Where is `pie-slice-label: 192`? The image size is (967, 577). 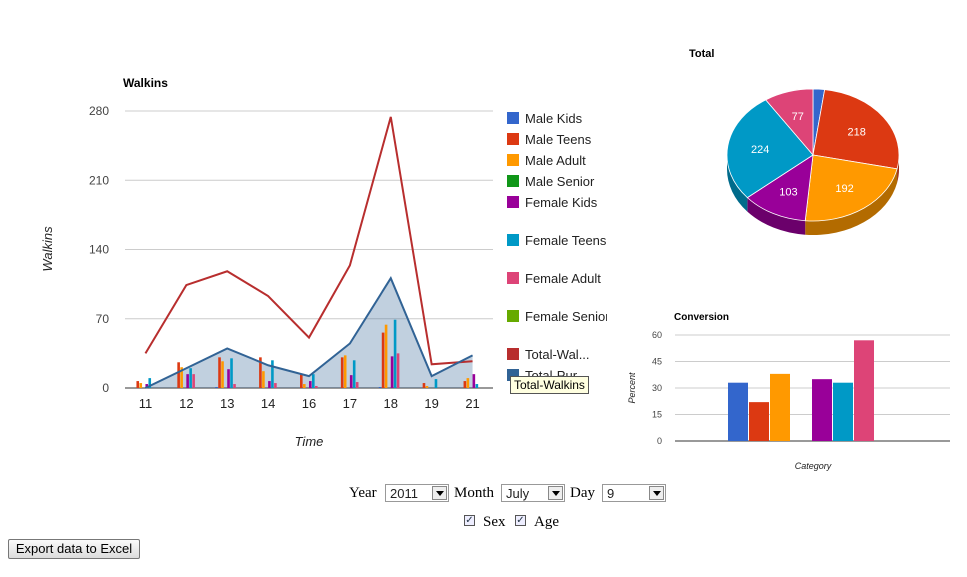
pie-slice-label: 192 is located at coordinates (844, 189).